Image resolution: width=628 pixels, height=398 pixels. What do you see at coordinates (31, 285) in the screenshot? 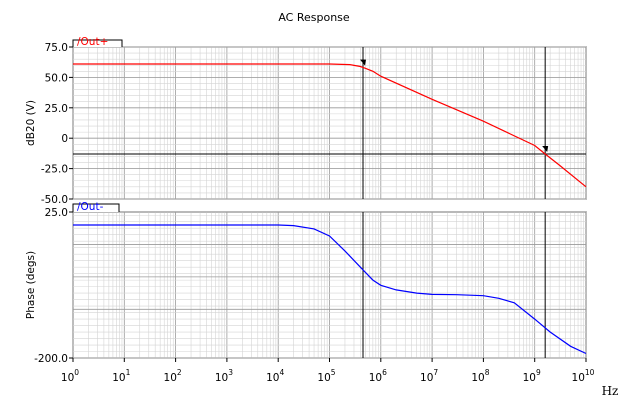
I see `phase-y-axis-label: Phase (degs)` at bounding box center [31, 285].